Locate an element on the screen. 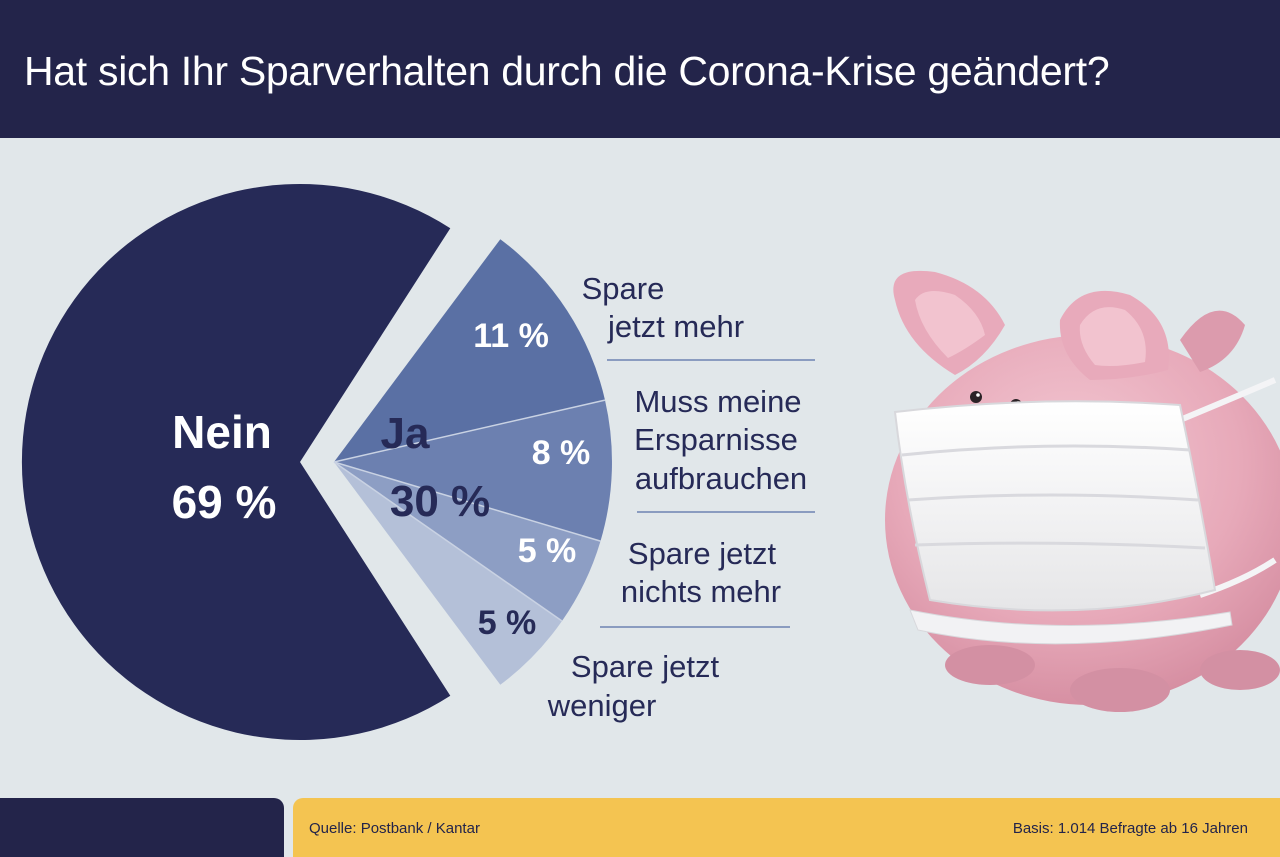 This screenshot has width=1280, height=857. pie-slice-aufbrauchen is located at coordinates (473, 471).